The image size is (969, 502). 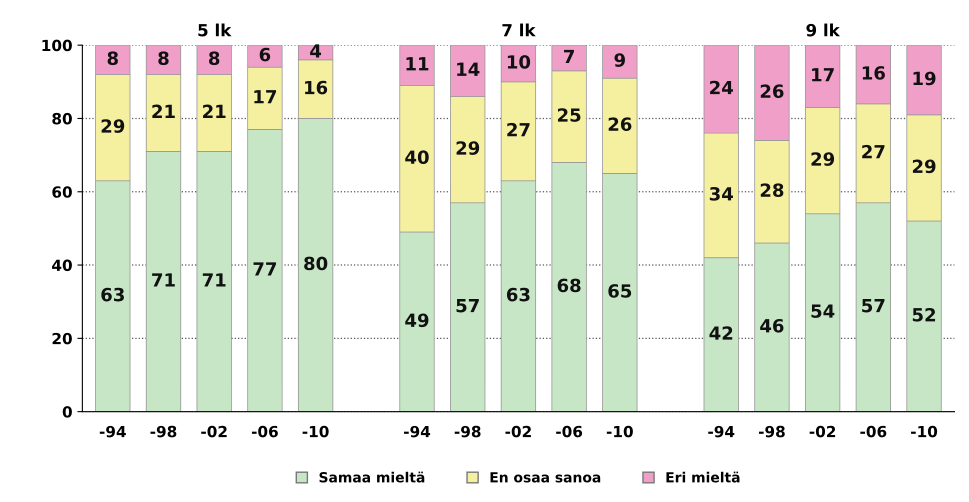 I want to click on y-tick-label: 100, so click(x=57, y=46).